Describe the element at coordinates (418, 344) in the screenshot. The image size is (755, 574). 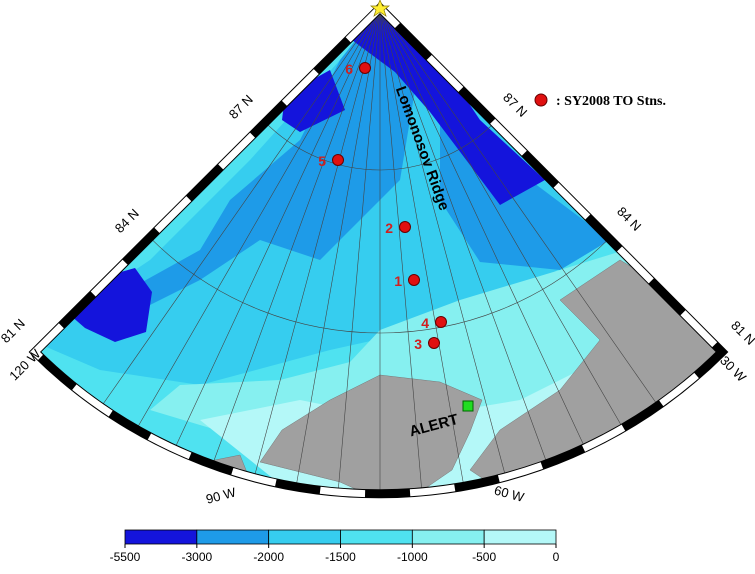
I see `station-label: 3` at that location.